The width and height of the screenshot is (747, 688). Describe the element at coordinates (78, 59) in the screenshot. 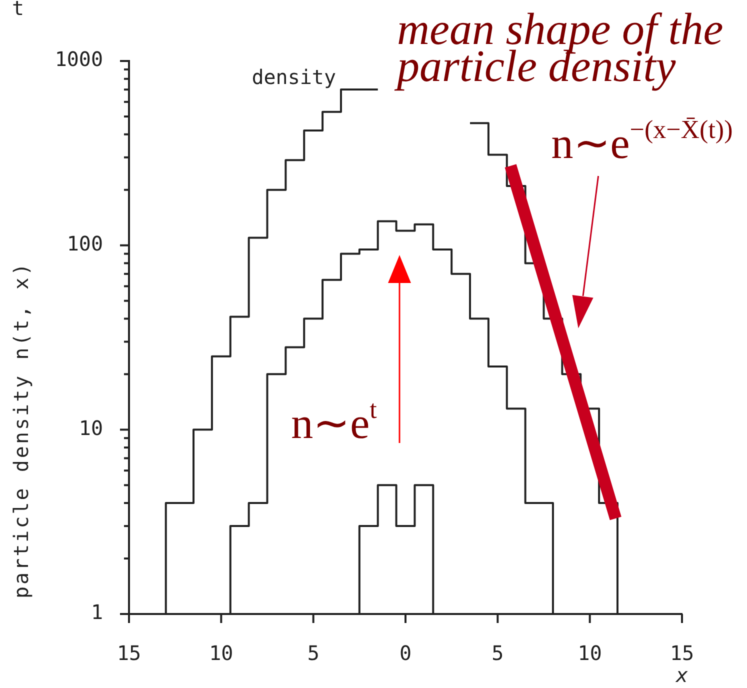

I see `y-tick-label: 1000` at that location.